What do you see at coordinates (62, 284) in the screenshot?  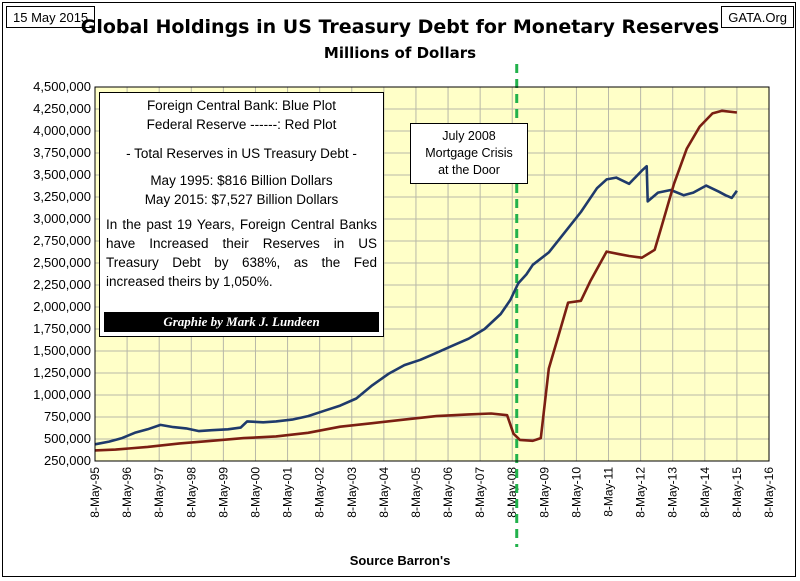 I see `y-tick-label: 2,250,000` at bounding box center [62, 284].